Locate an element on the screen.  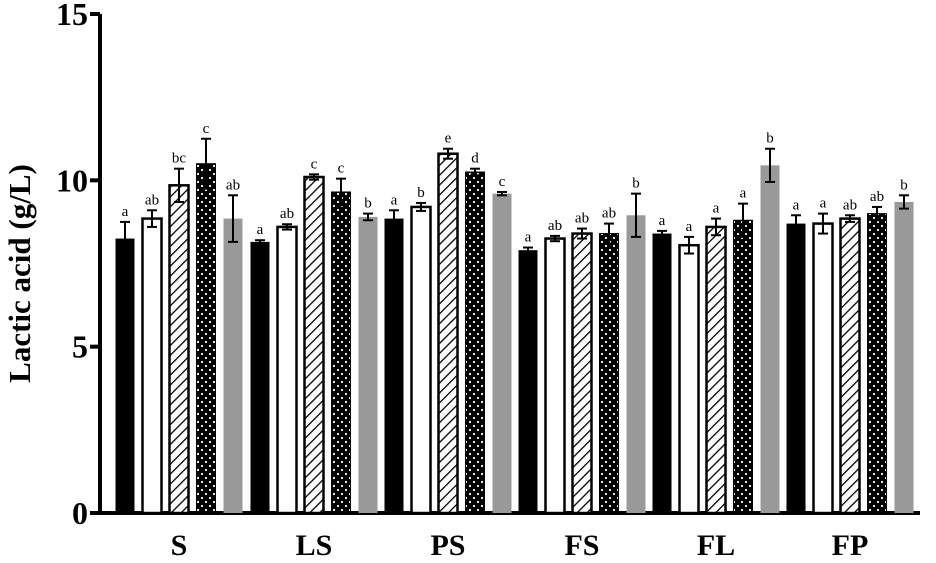
significance-letter-fs-series-2: ab is located at coordinates (555, 226).